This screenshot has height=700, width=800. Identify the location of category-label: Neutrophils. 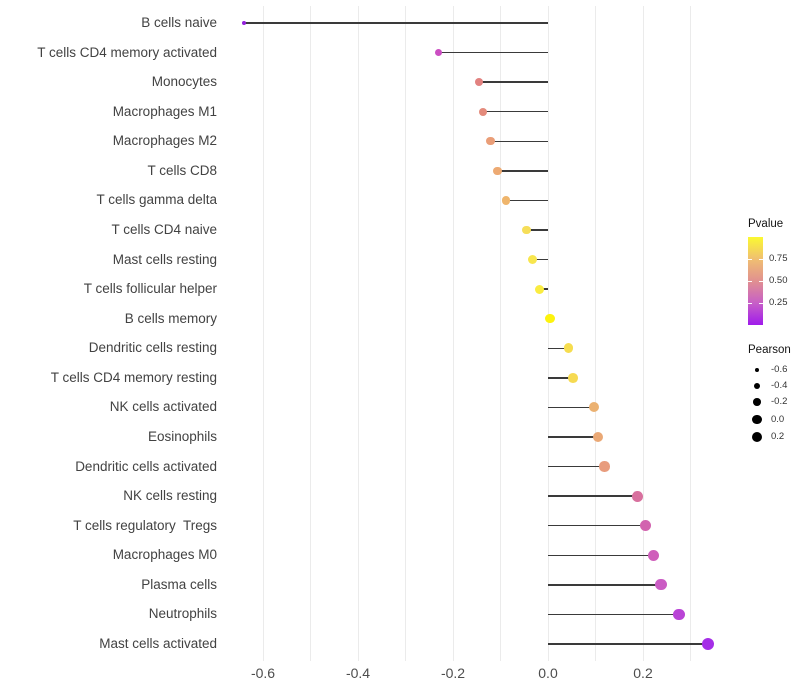
(182, 614).